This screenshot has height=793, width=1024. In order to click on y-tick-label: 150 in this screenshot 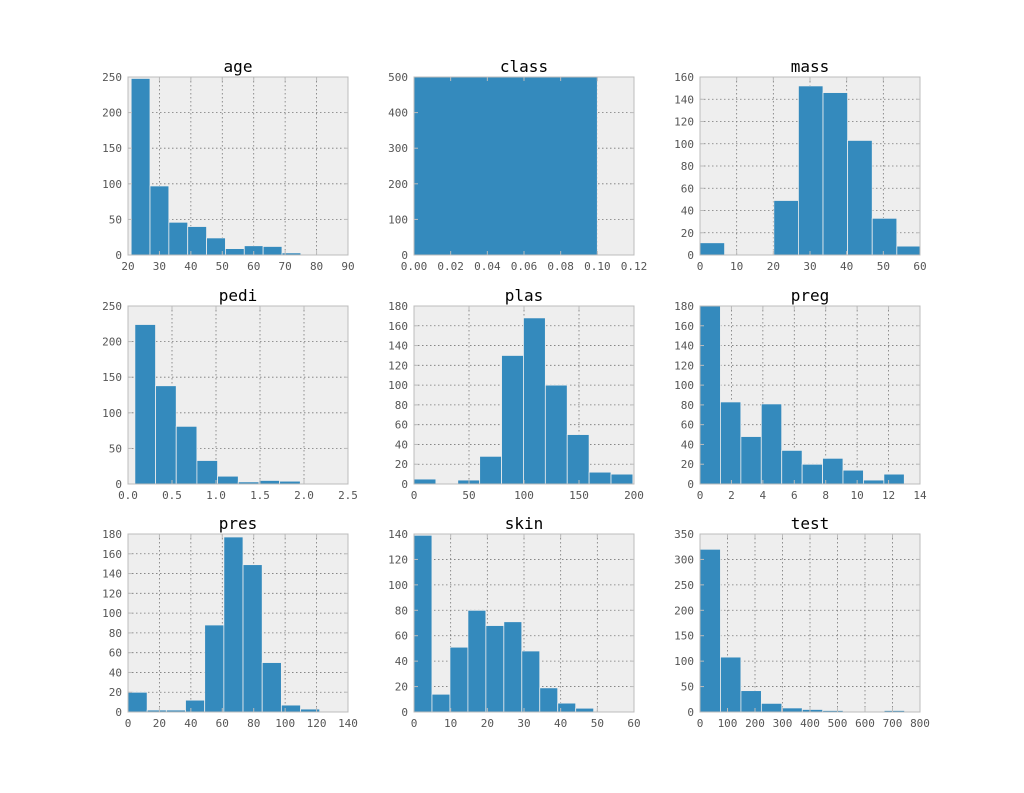, I will do `click(684, 636)`.